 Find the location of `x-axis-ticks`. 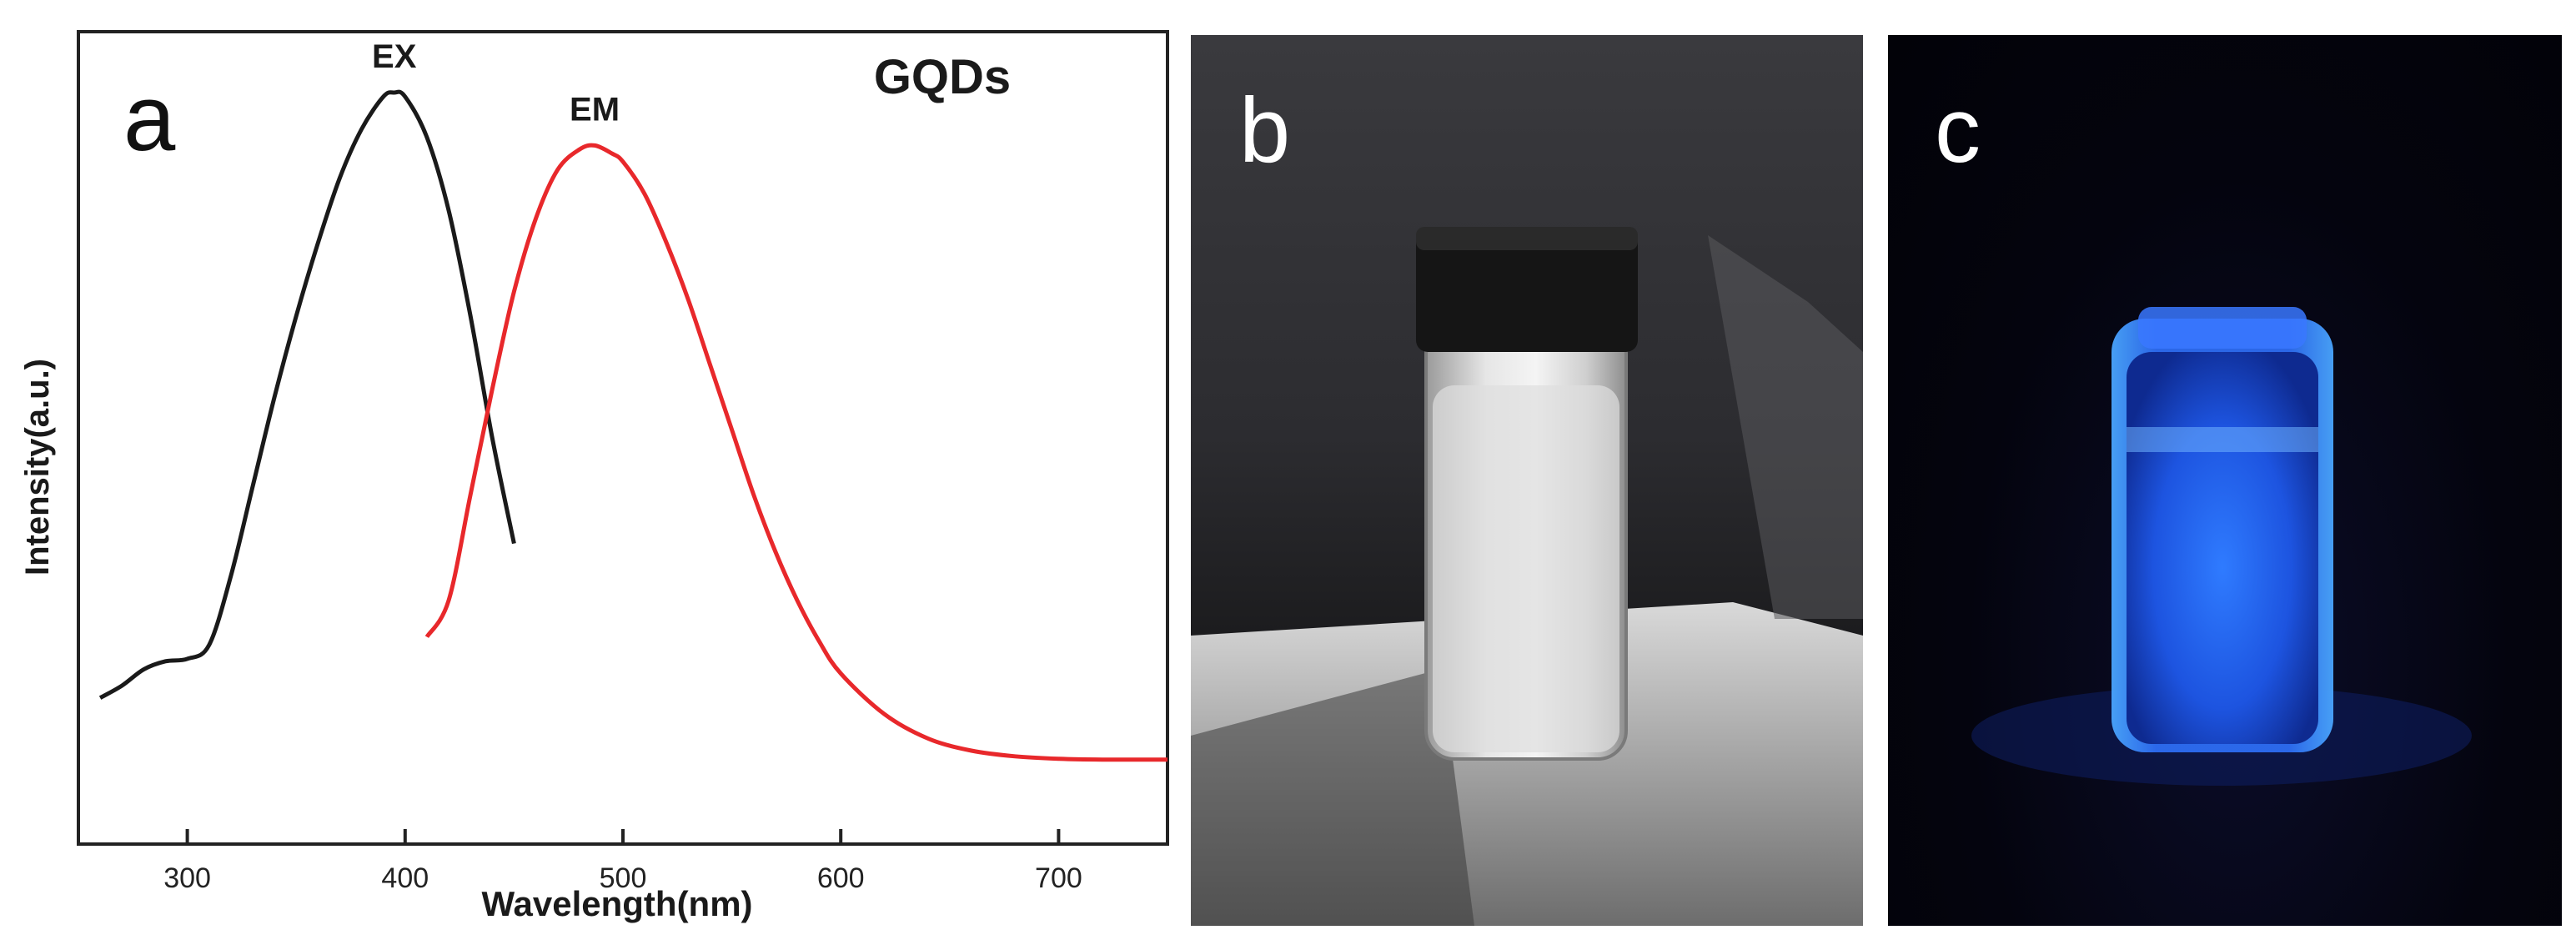

x-axis-ticks is located at coordinates (623, 836).